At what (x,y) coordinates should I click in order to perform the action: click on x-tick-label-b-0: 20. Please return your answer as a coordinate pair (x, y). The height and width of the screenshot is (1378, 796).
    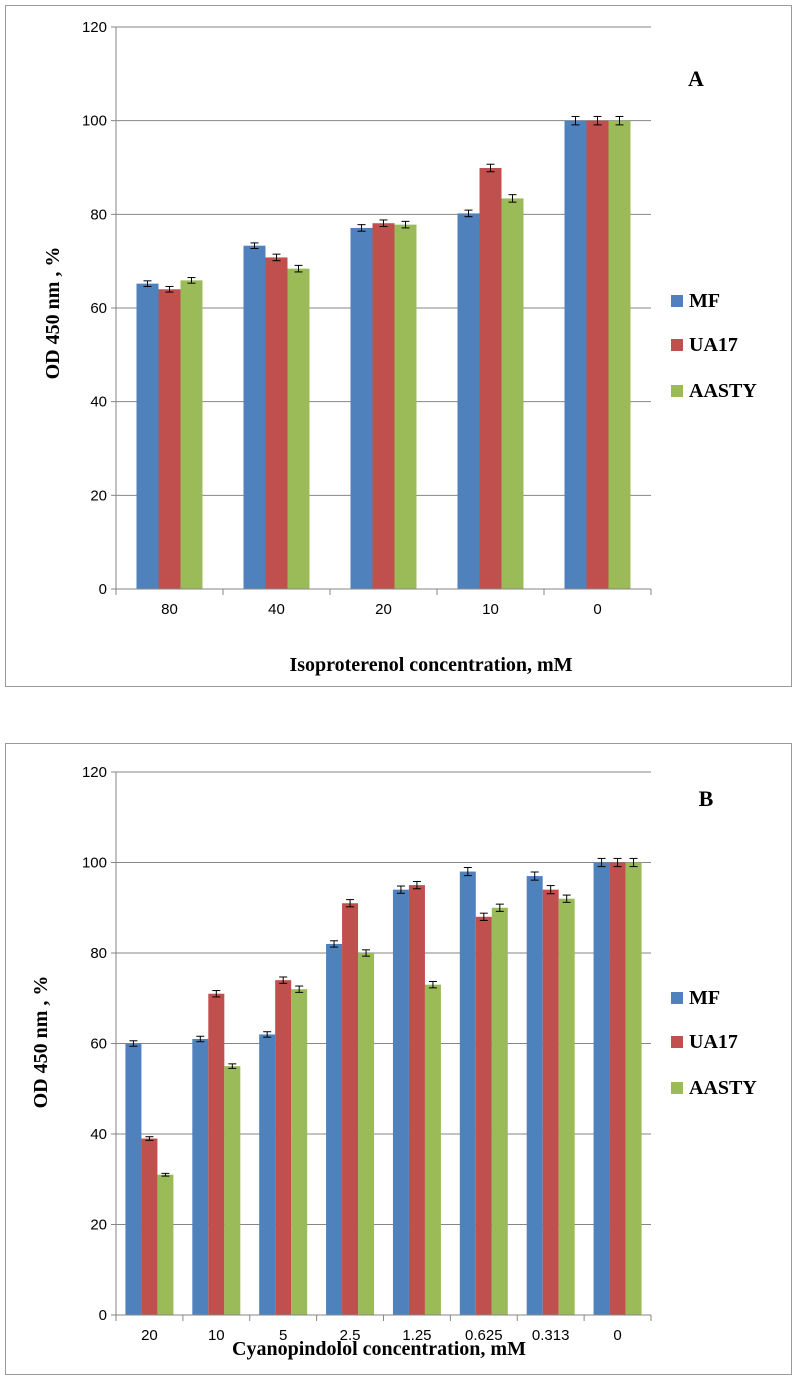
    Looking at the image, I should click on (149, 1335).